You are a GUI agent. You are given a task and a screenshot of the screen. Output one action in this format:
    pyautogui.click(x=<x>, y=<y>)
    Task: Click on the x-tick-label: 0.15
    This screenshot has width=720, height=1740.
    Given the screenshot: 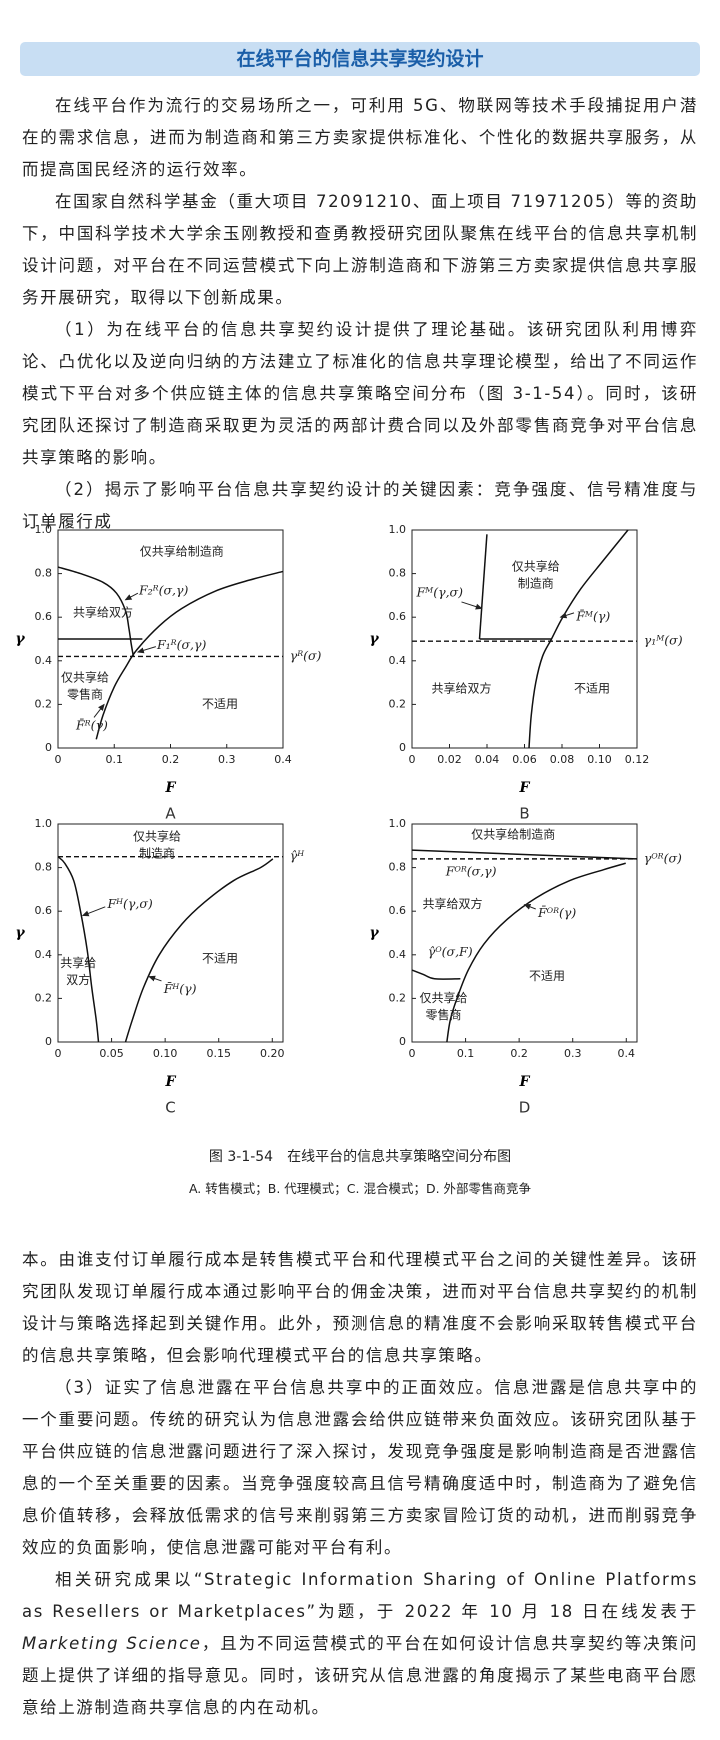 What is the action you would take?
    pyautogui.click(x=218, y=1053)
    